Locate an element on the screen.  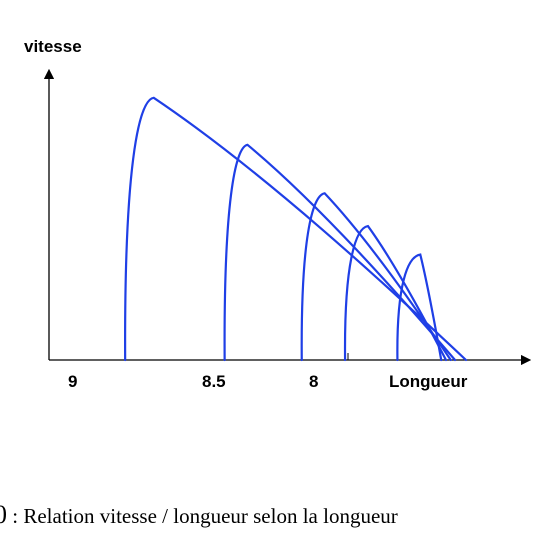
x-axis-label: Longueur is located at coordinates (428, 381).